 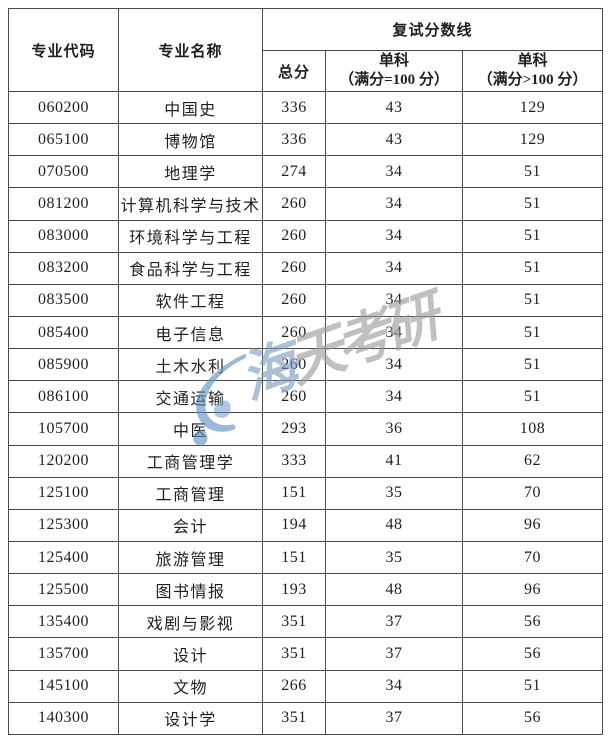 What do you see at coordinates (294, 461) in the screenshot?
I see `cell-total-score: 333` at bounding box center [294, 461].